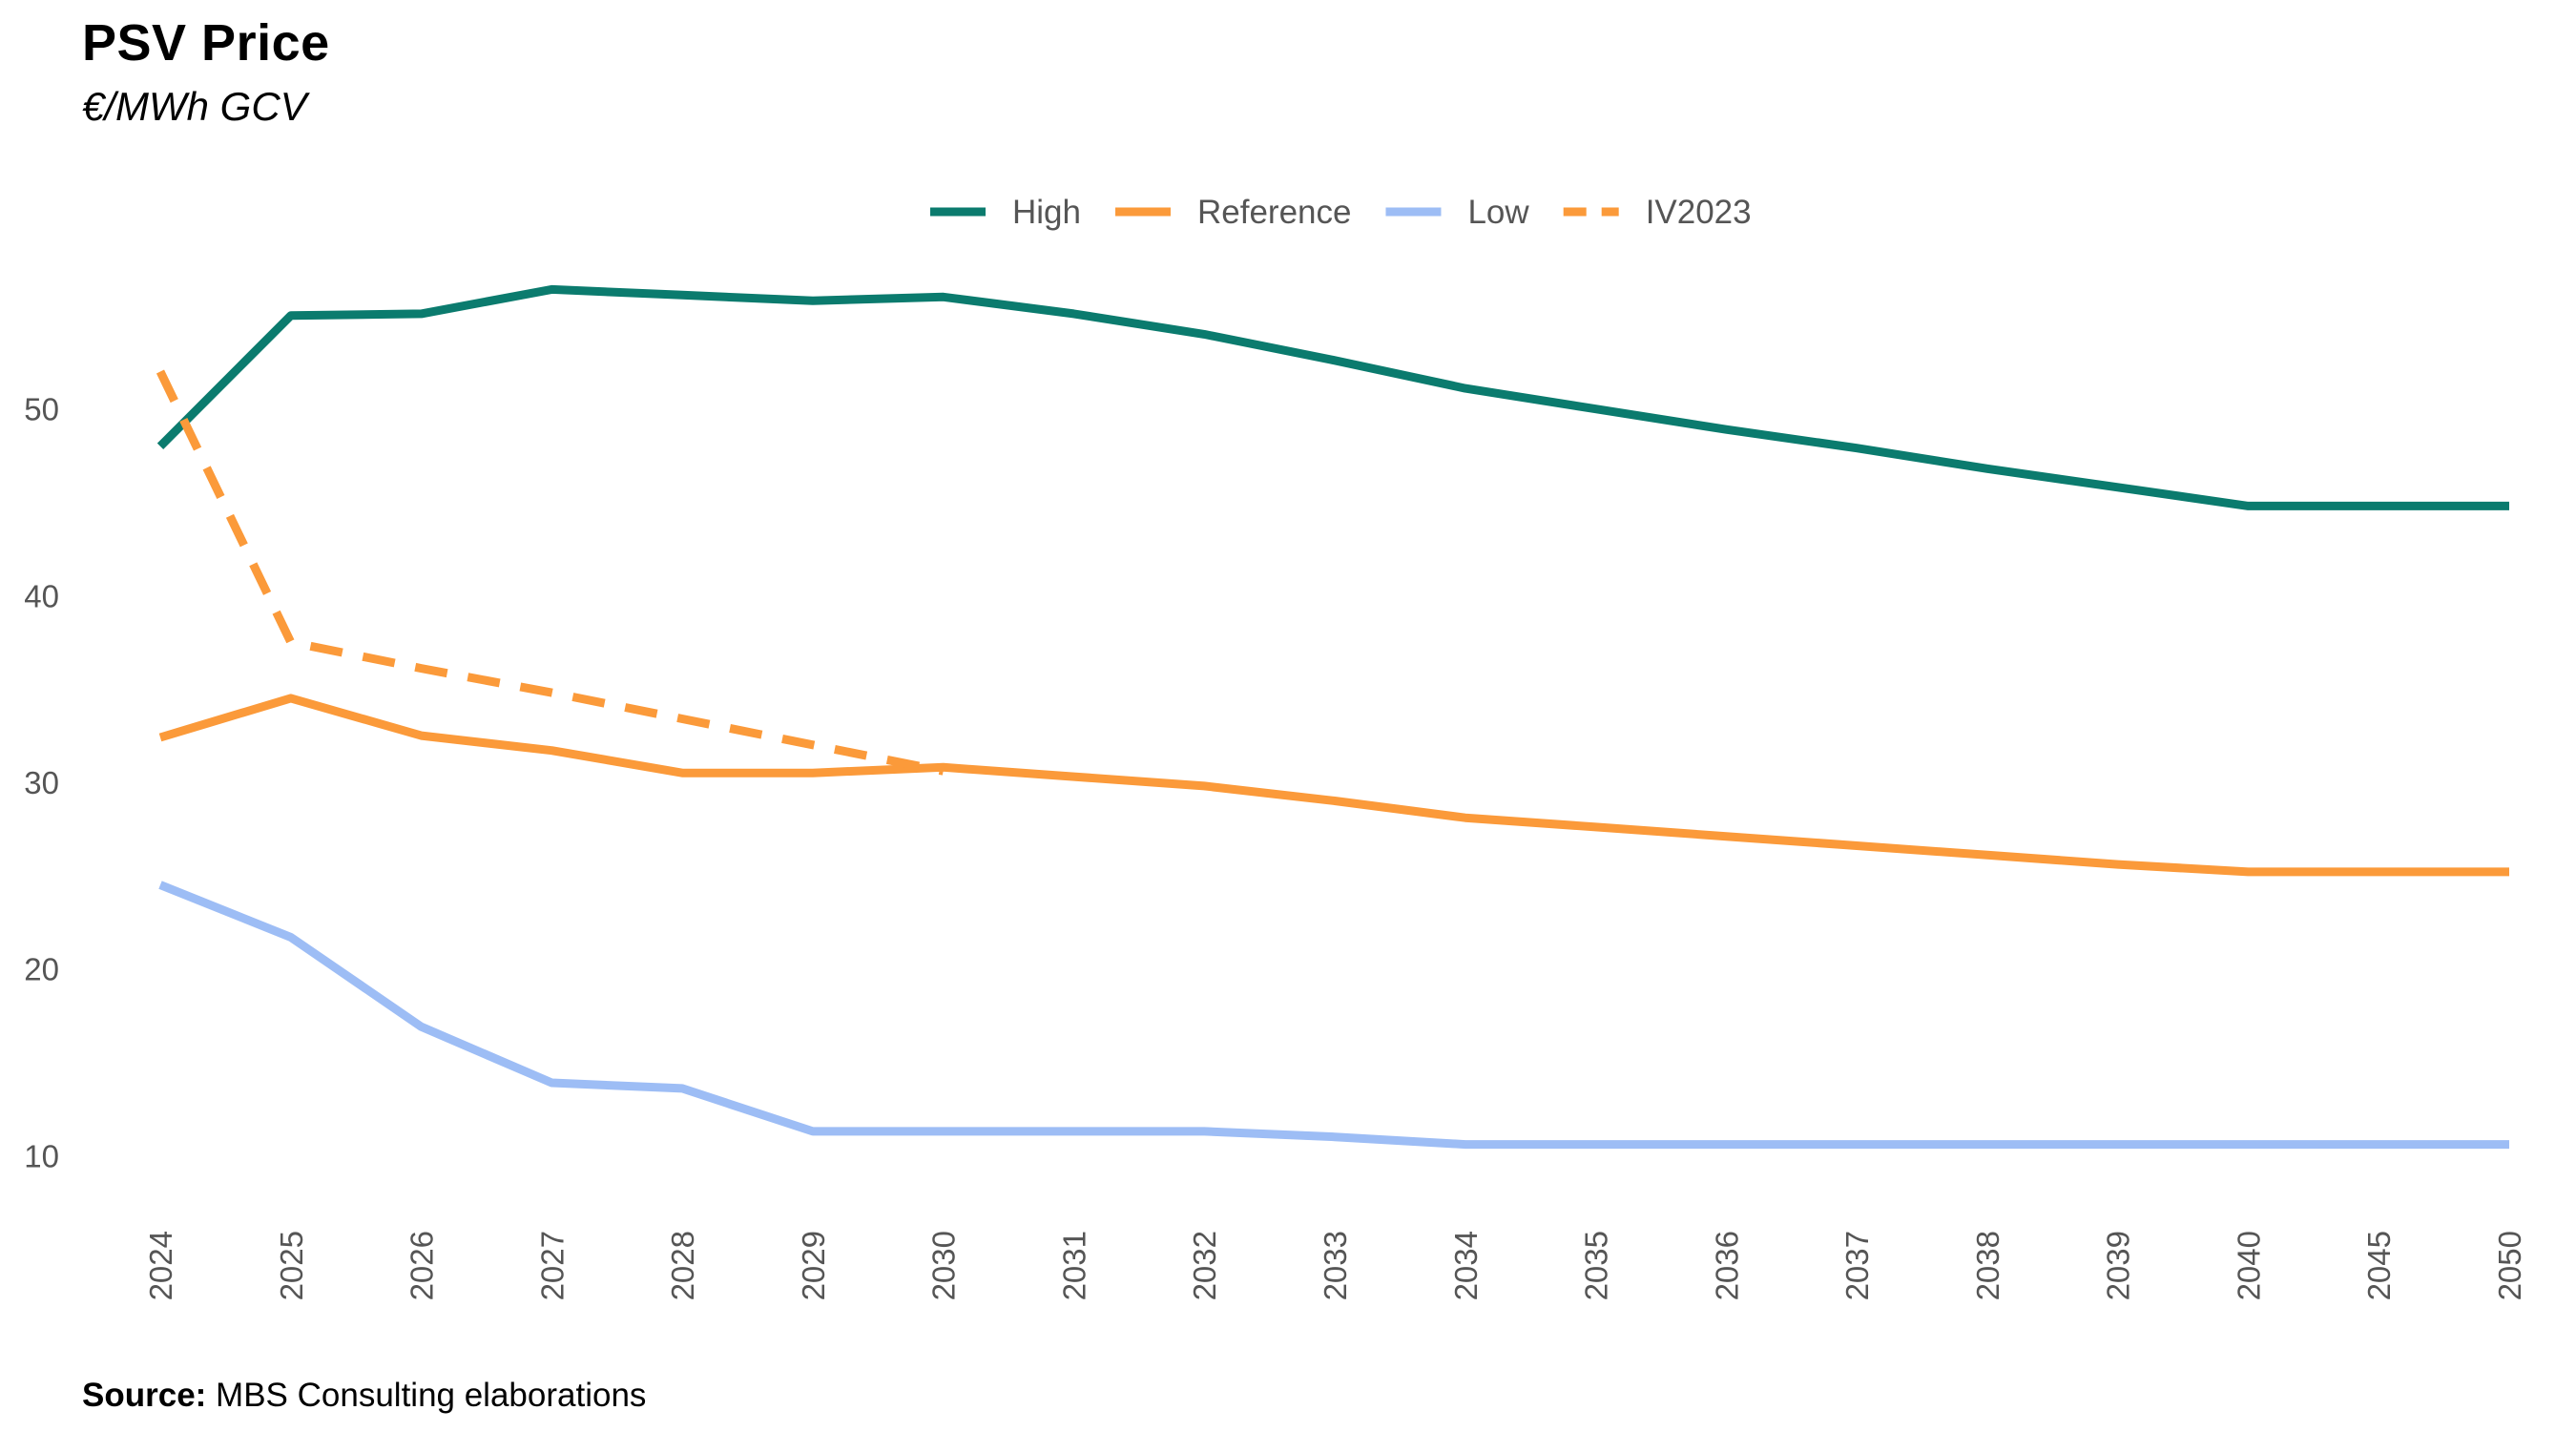 The width and height of the screenshot is (2576, 1431). I want to click on legend-item: Low, so click(1457, 212).